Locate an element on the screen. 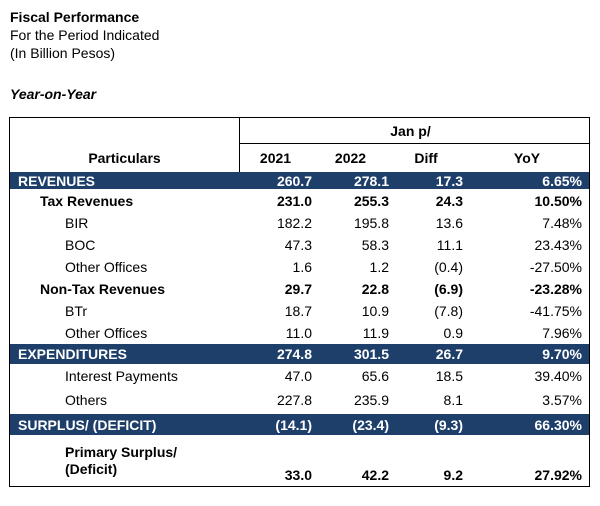  row-value-yoy: 6.65% is located at coordinates (562, 180).